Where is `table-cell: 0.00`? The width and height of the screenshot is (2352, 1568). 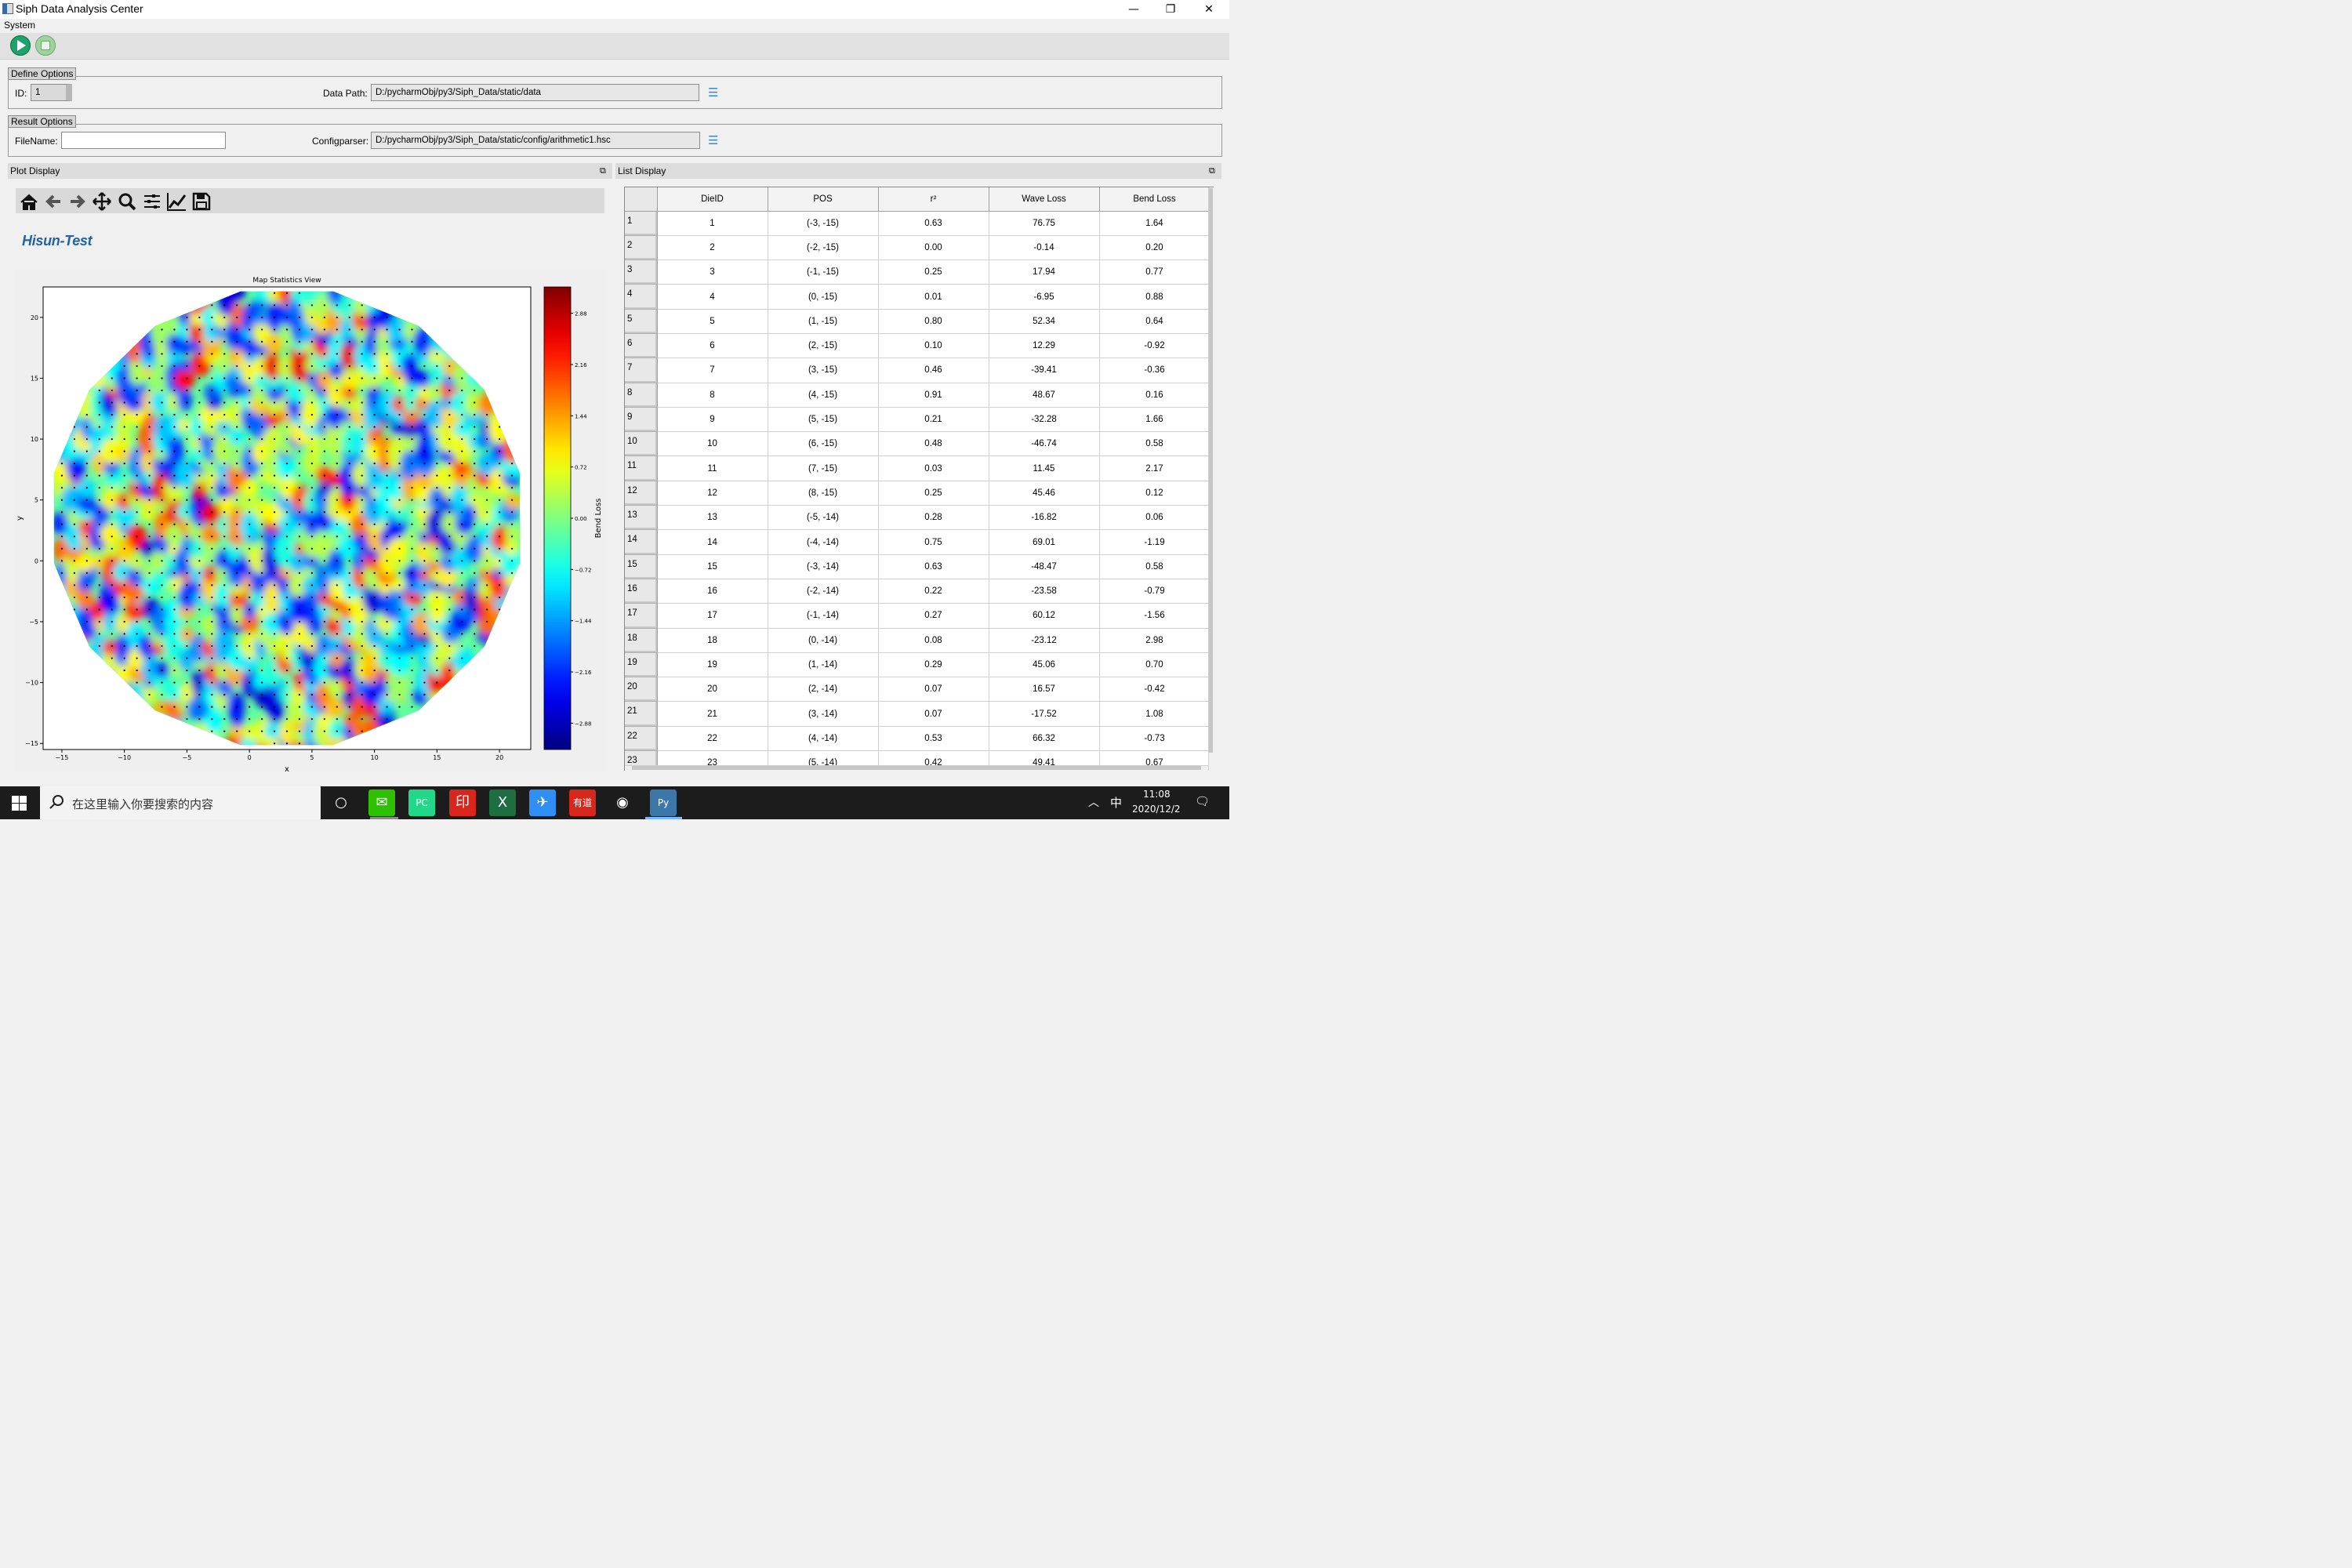 table-cell: 0.00 is located at coordinates (933, 248).